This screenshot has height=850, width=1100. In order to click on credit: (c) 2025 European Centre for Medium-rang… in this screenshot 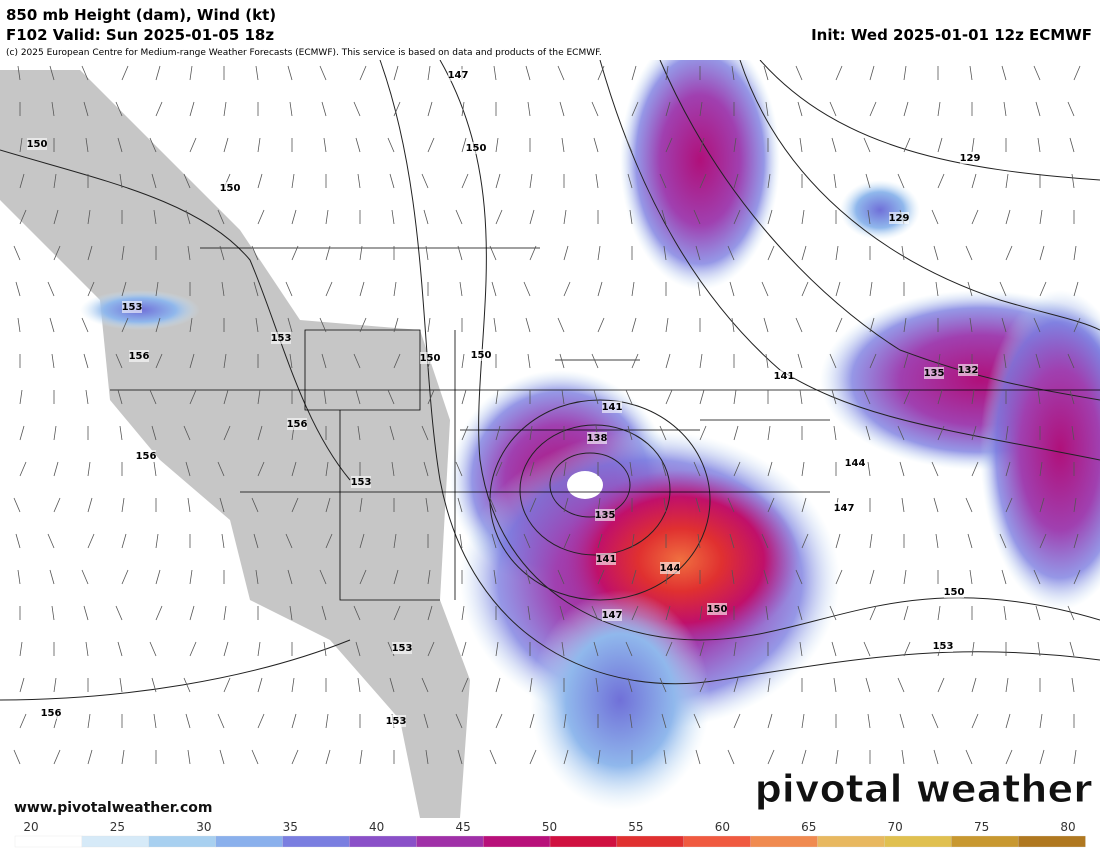, I will do `click(304, 53)`.